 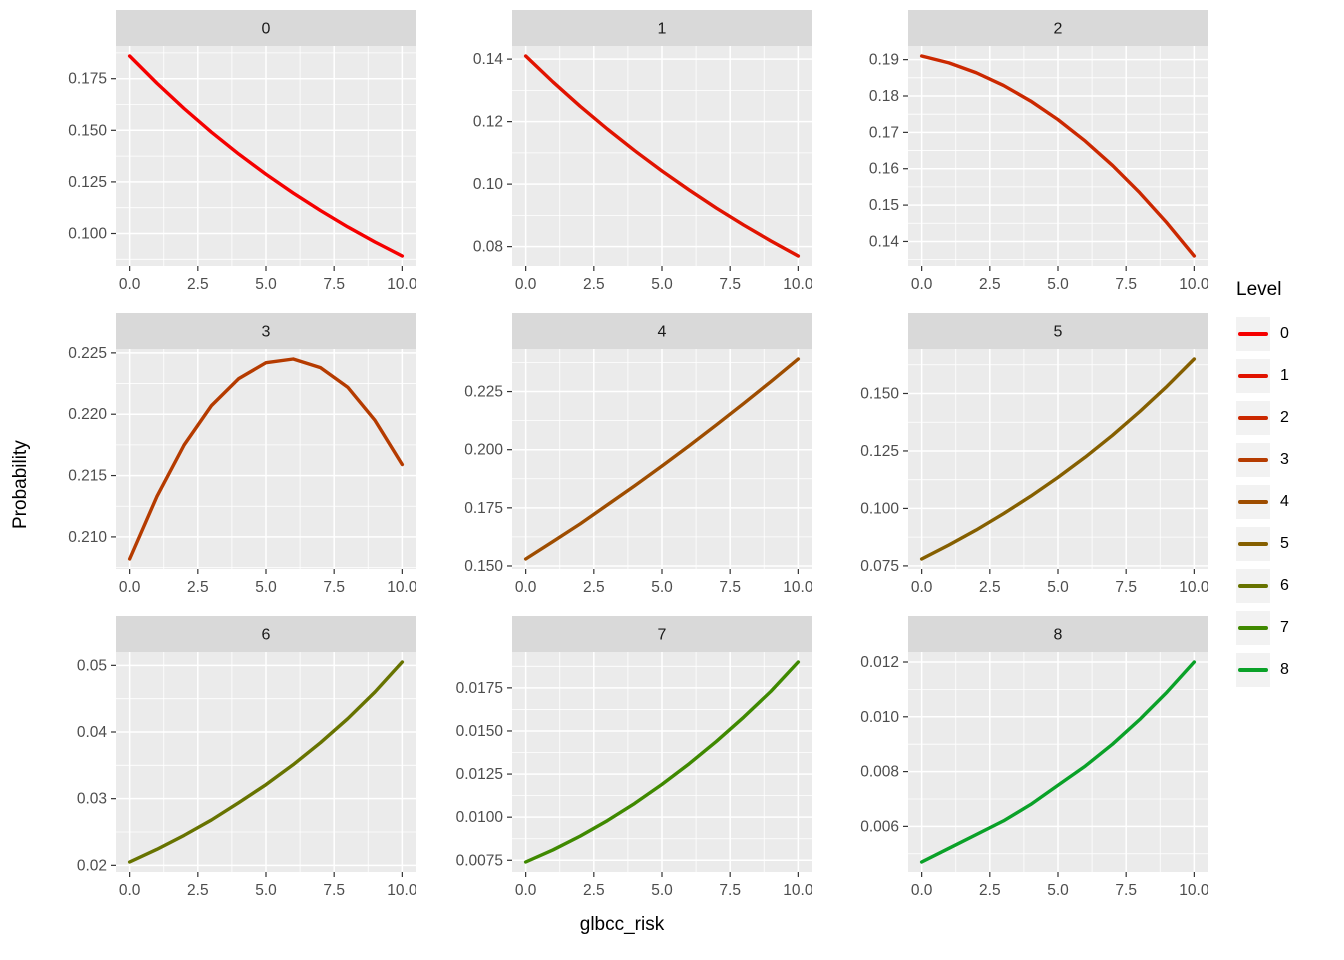 I want to click on y-tick-label: 0.16, so click(x=884, y=169).